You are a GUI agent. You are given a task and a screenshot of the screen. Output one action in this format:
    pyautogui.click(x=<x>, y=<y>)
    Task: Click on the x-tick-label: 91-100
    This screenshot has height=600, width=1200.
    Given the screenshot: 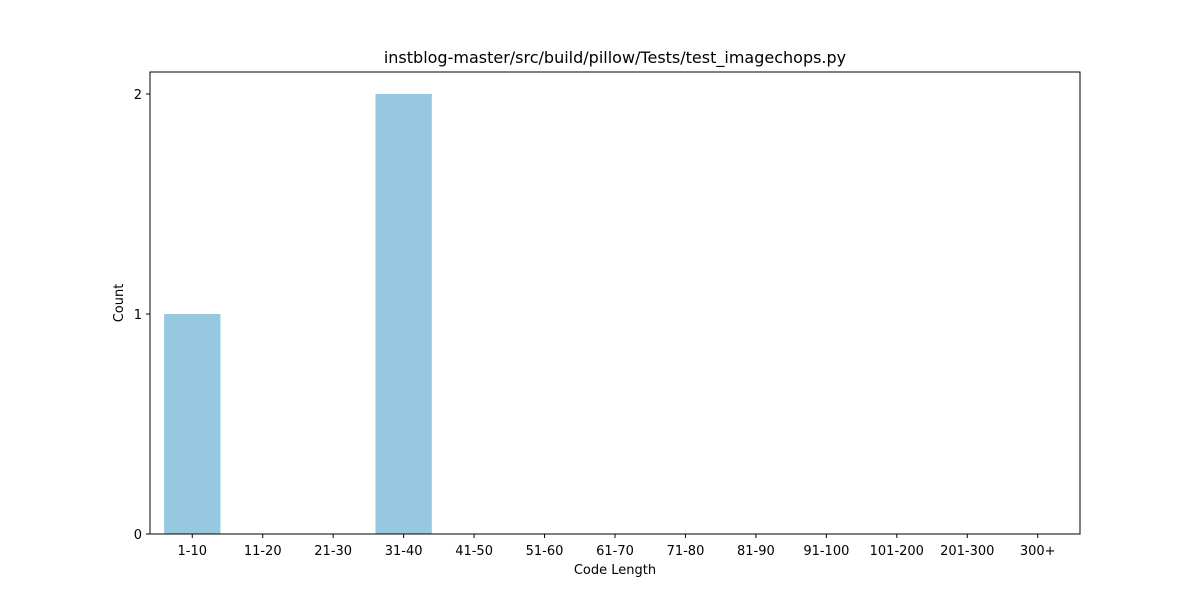 What is the action you would take?
    pyautogui.click(x=826, y=551)
    